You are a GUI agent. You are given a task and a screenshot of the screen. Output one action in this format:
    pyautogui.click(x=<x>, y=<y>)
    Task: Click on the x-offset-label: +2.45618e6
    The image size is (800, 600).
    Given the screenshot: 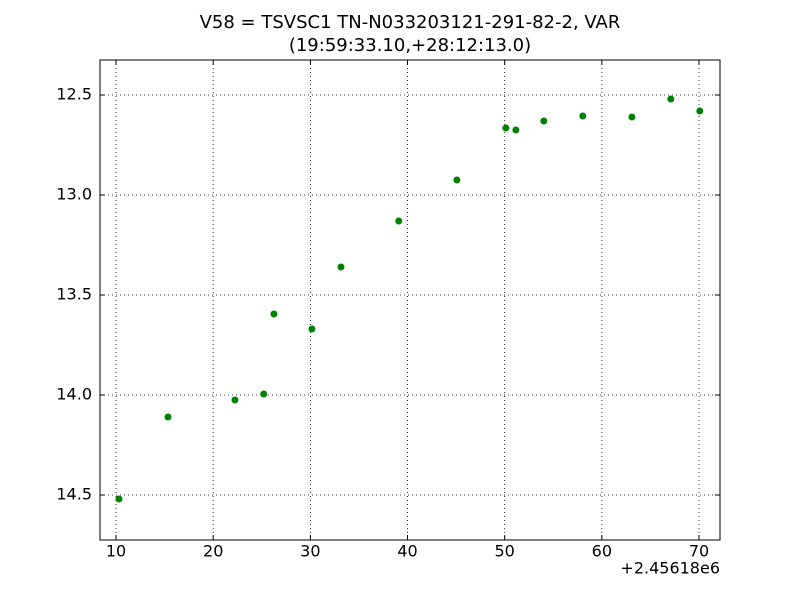 What is the action you would take?
    pyautogui.click(x=670, y=568)
    